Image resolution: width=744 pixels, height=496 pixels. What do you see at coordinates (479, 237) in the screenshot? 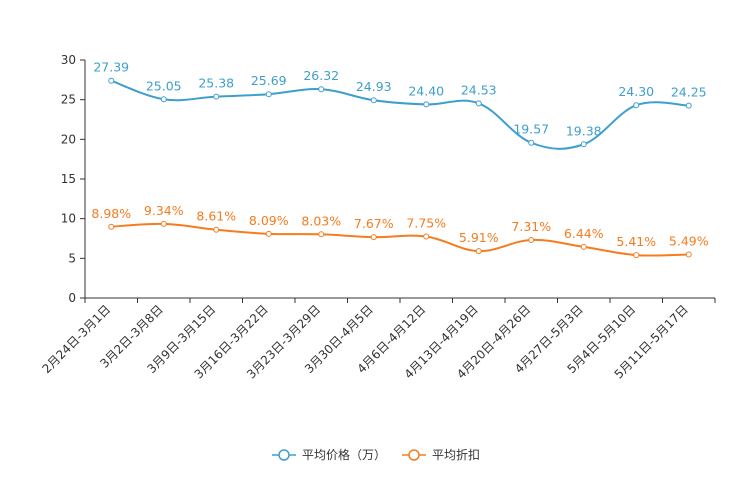
I see `data-label: 5.91%` at bounding box center [479, 237].